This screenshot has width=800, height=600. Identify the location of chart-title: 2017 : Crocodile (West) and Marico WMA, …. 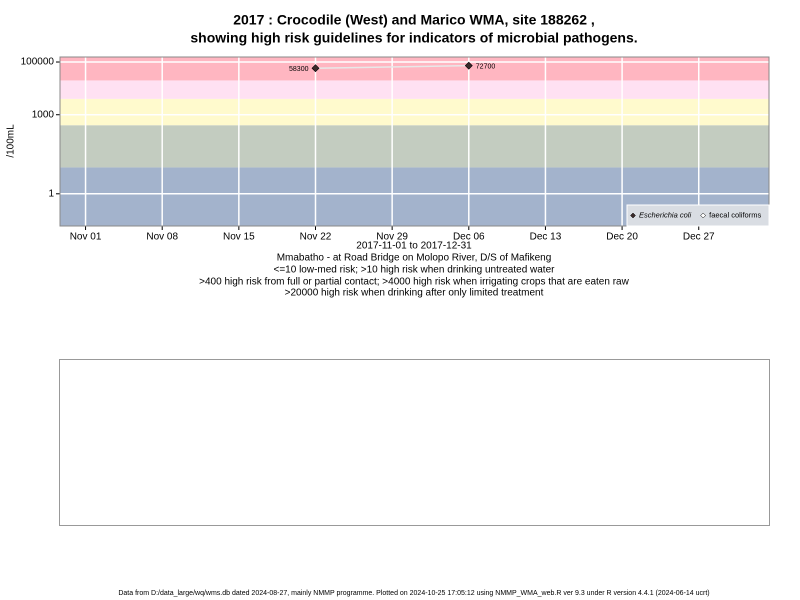
(414, 20).